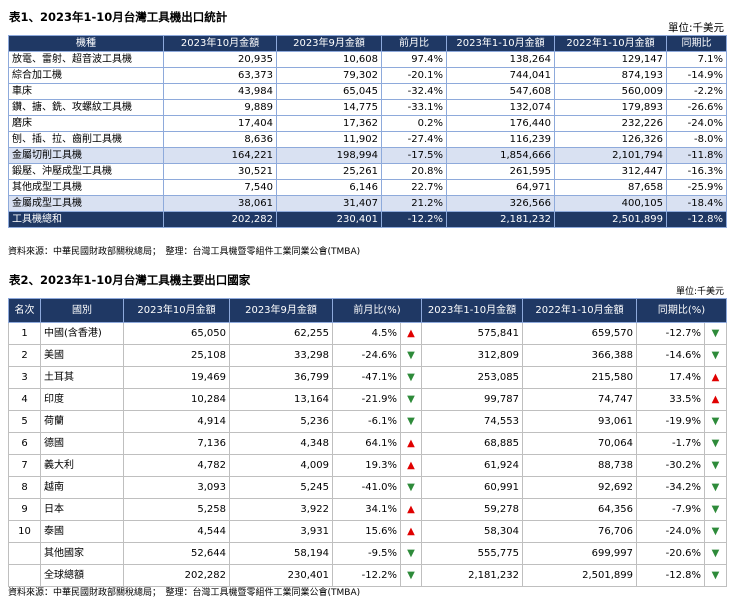  I want to click on mom-change-cell: 15.6%, so click(366, 531).